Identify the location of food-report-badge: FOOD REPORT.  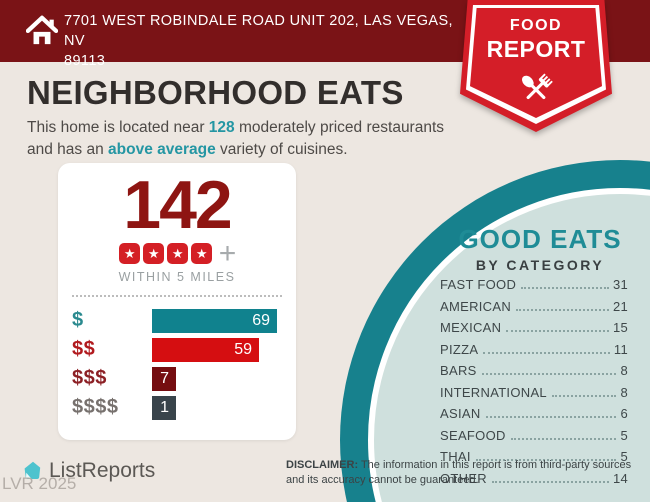
(536, 66).